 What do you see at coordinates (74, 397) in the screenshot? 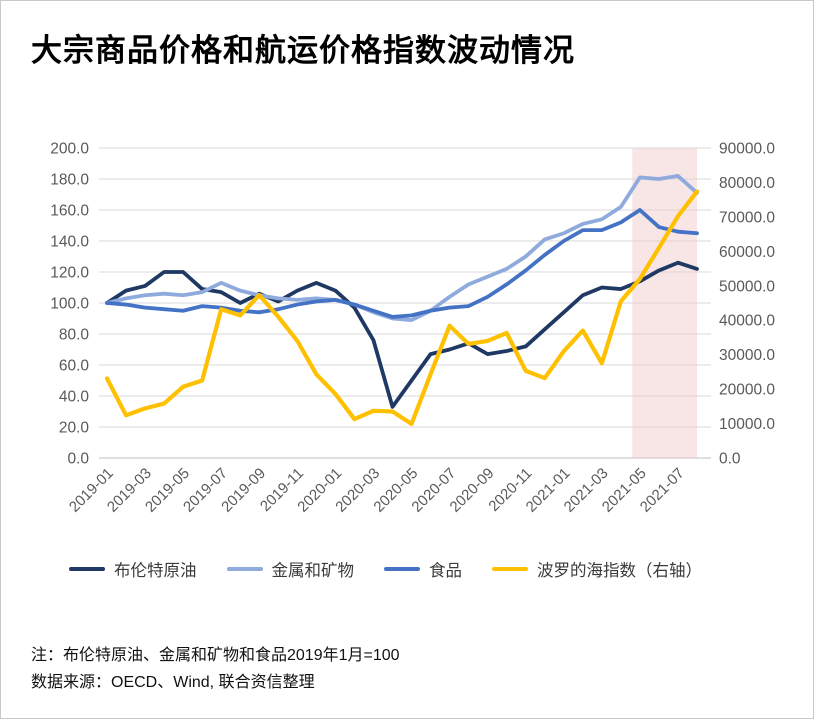
I see `y-axis-left-tick: 40.0` at bounding box center [74, 397].